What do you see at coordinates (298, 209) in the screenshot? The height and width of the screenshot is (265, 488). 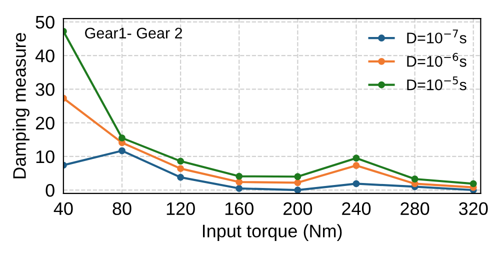 I see `x-tick-label: 200` at bounding box center [298, 209].